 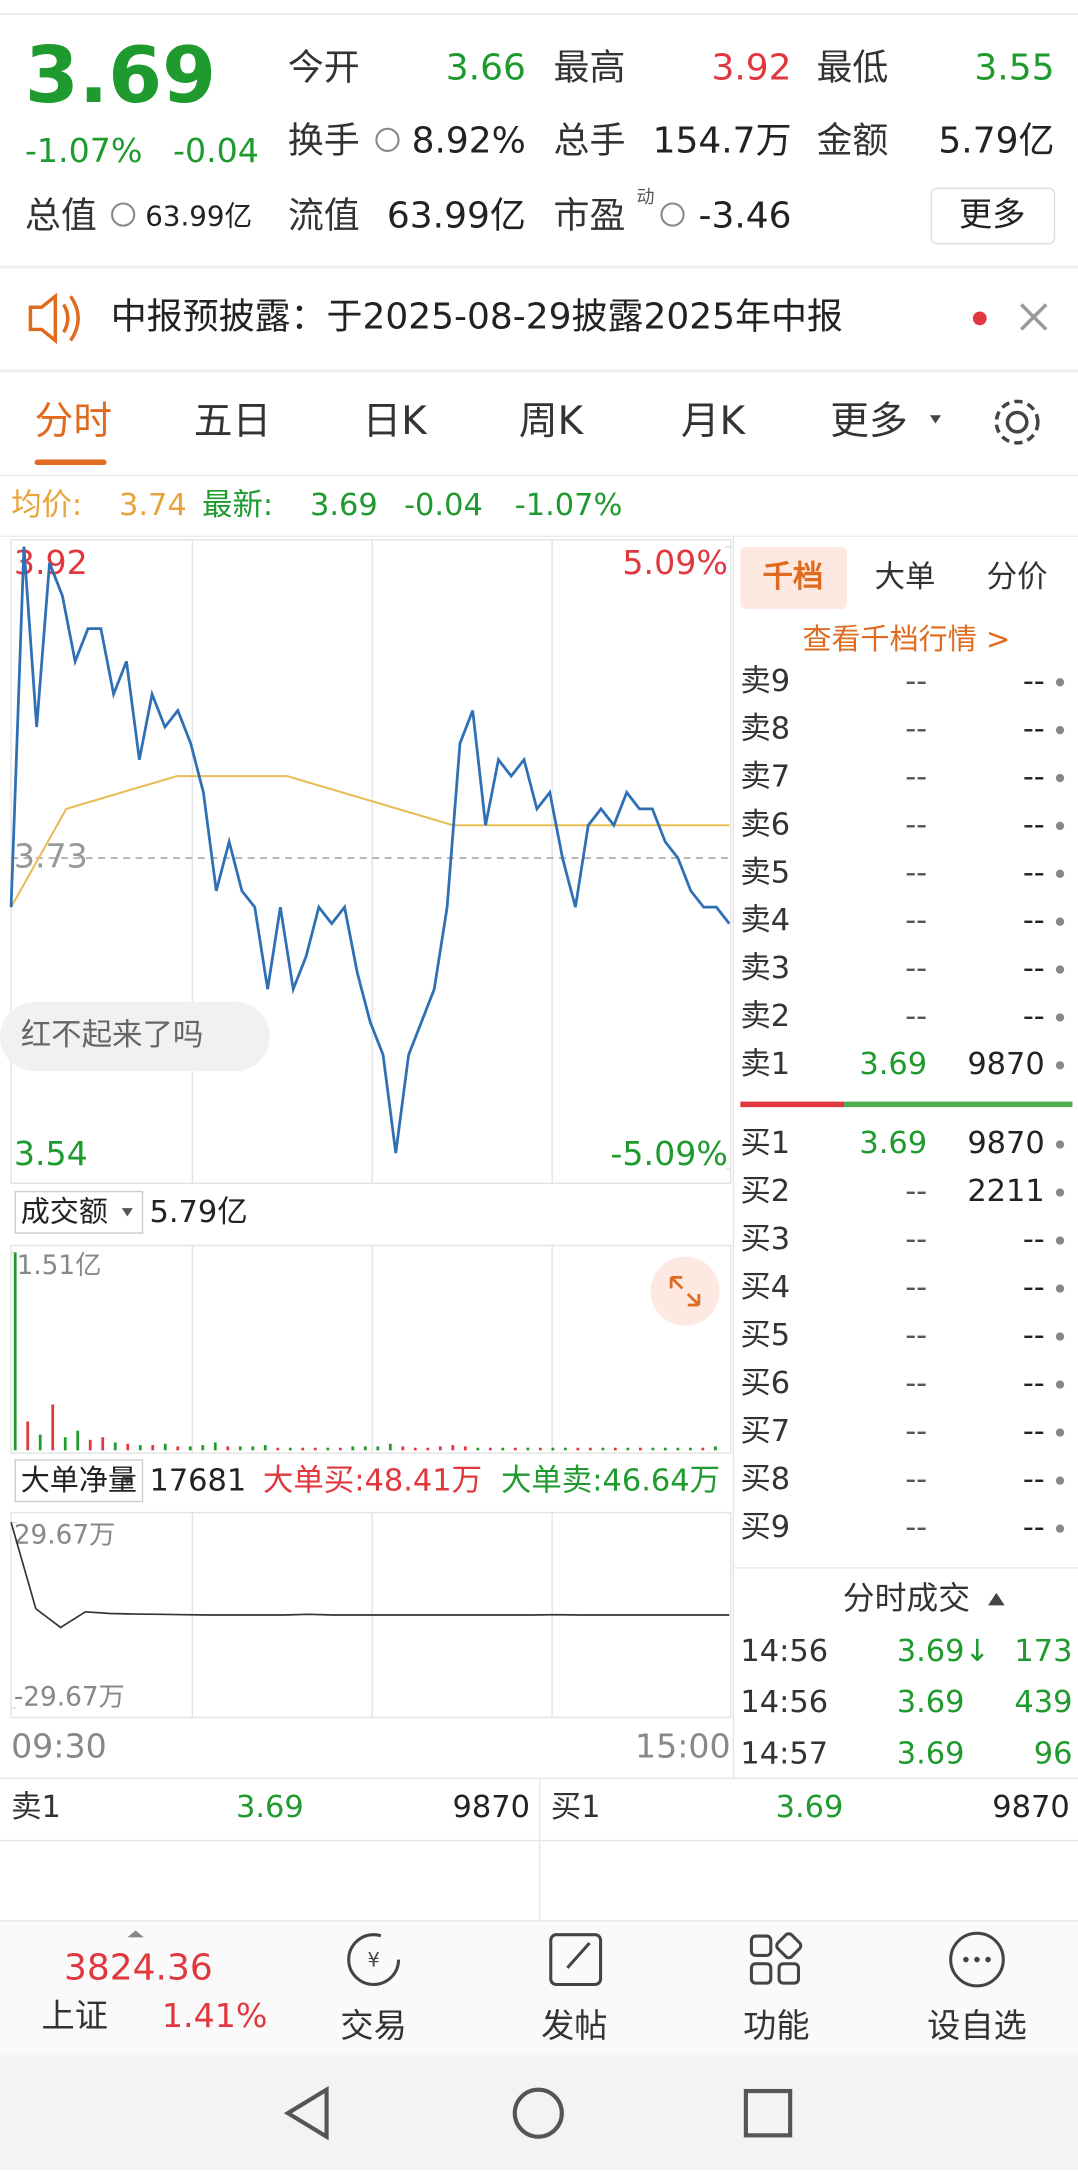 What do you see at coordinates (59, 1745) in the screenshot?
I see `x-label: 09:30` at bounding box center [59, 1745].